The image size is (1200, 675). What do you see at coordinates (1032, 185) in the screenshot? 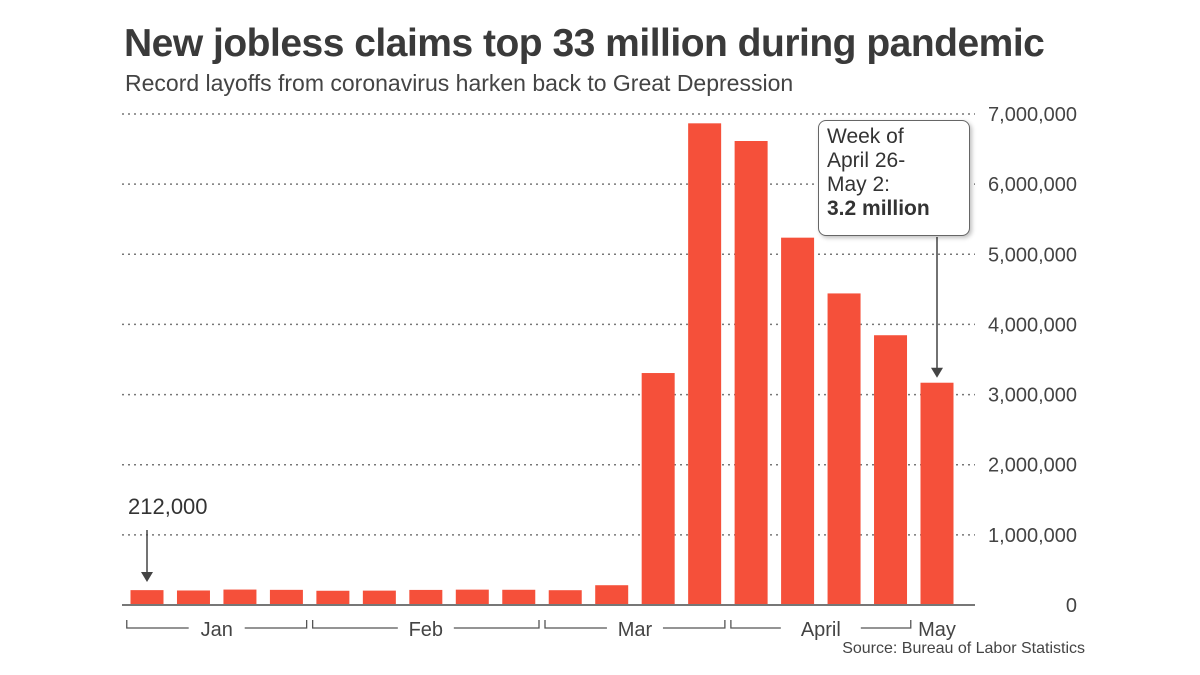
I see `y-tick-label: 6,000,000` at bounding box center [1032, 185].